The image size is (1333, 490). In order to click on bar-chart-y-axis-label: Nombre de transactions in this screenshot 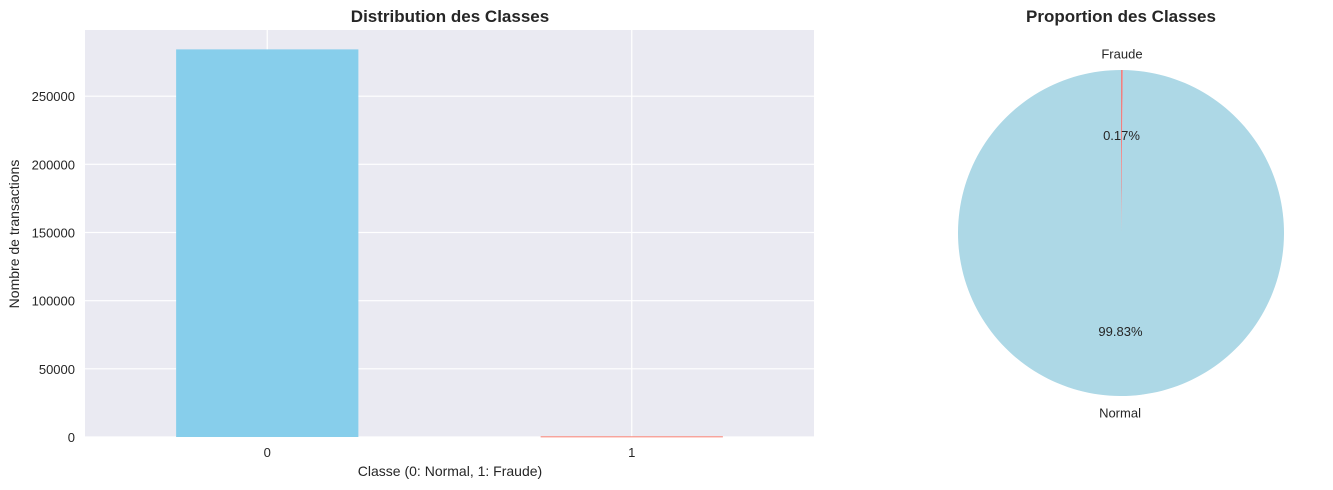, I will do `click(14, 234)`.